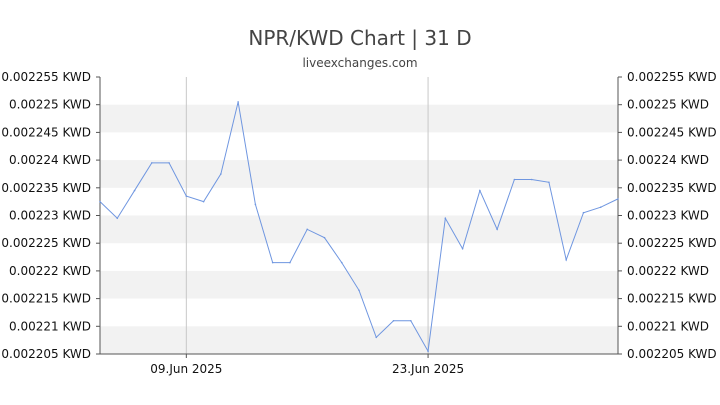 Image resolution: width=720 pixels, height=405 pixels. What do you see at coordinates (360, 38) in the screenshot?
I see `chart-title: NPR/KWD Chart | 31 D` at bounding box center [360, 38].